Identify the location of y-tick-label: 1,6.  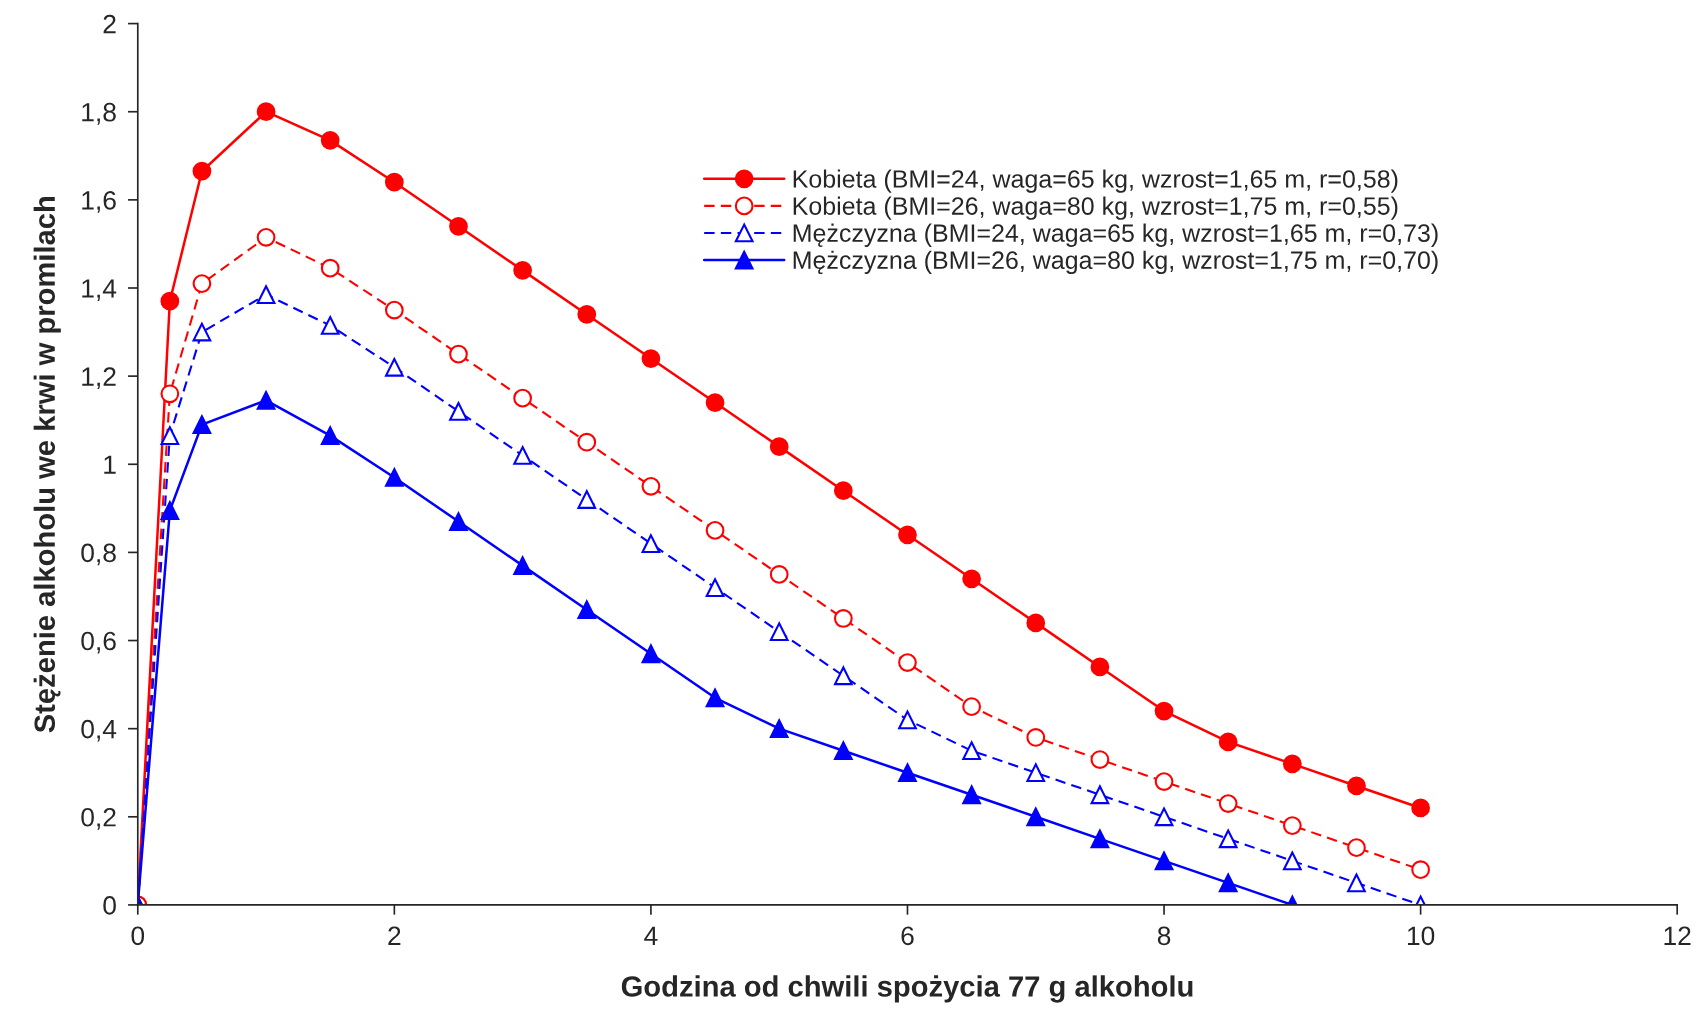
(99, 202).